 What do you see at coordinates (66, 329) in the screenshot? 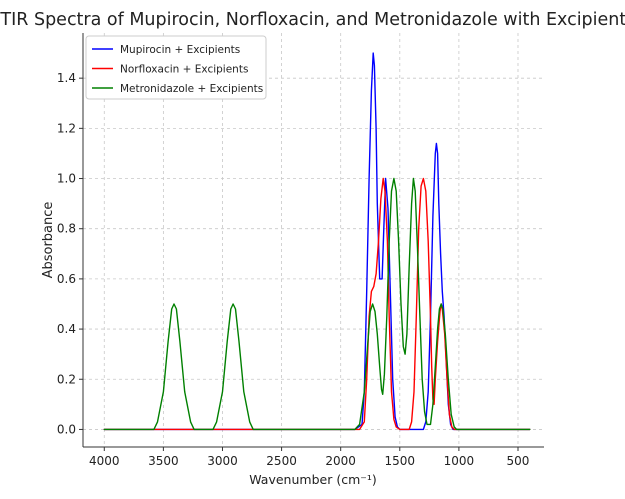
I see `y-tick-label: 0.4` at bounding box center [66, 329].